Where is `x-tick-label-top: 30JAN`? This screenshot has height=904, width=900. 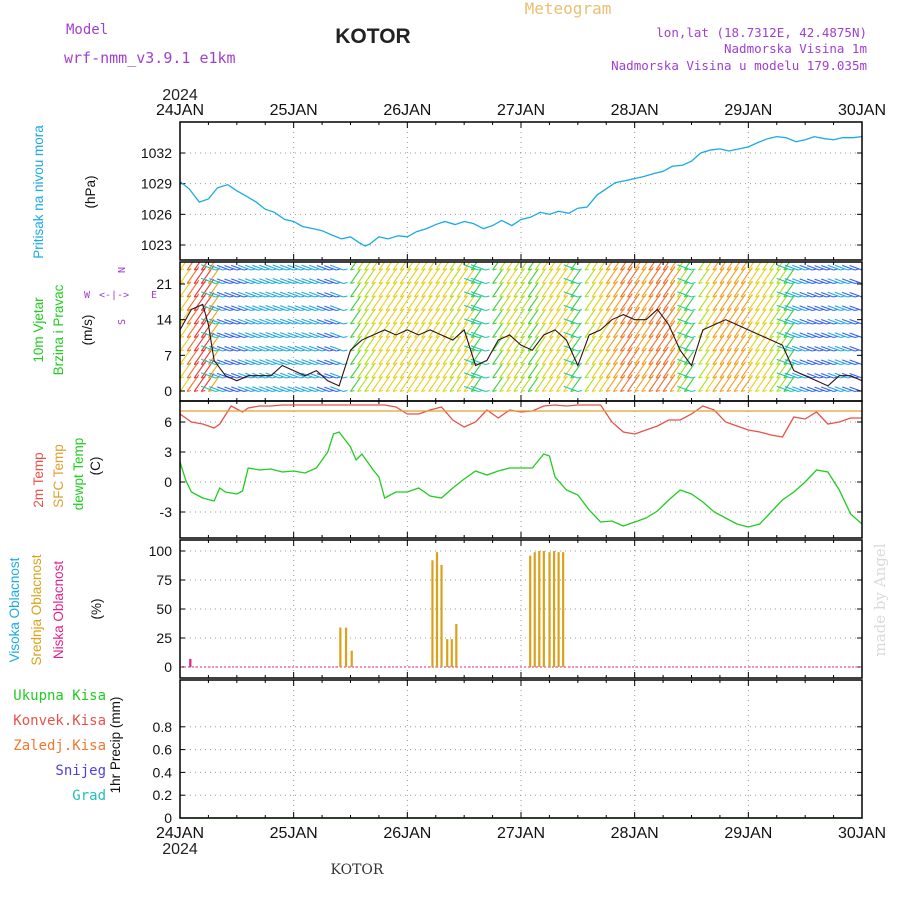
x-tick-label-top: 30JAN is located at coordinates (862, 110).